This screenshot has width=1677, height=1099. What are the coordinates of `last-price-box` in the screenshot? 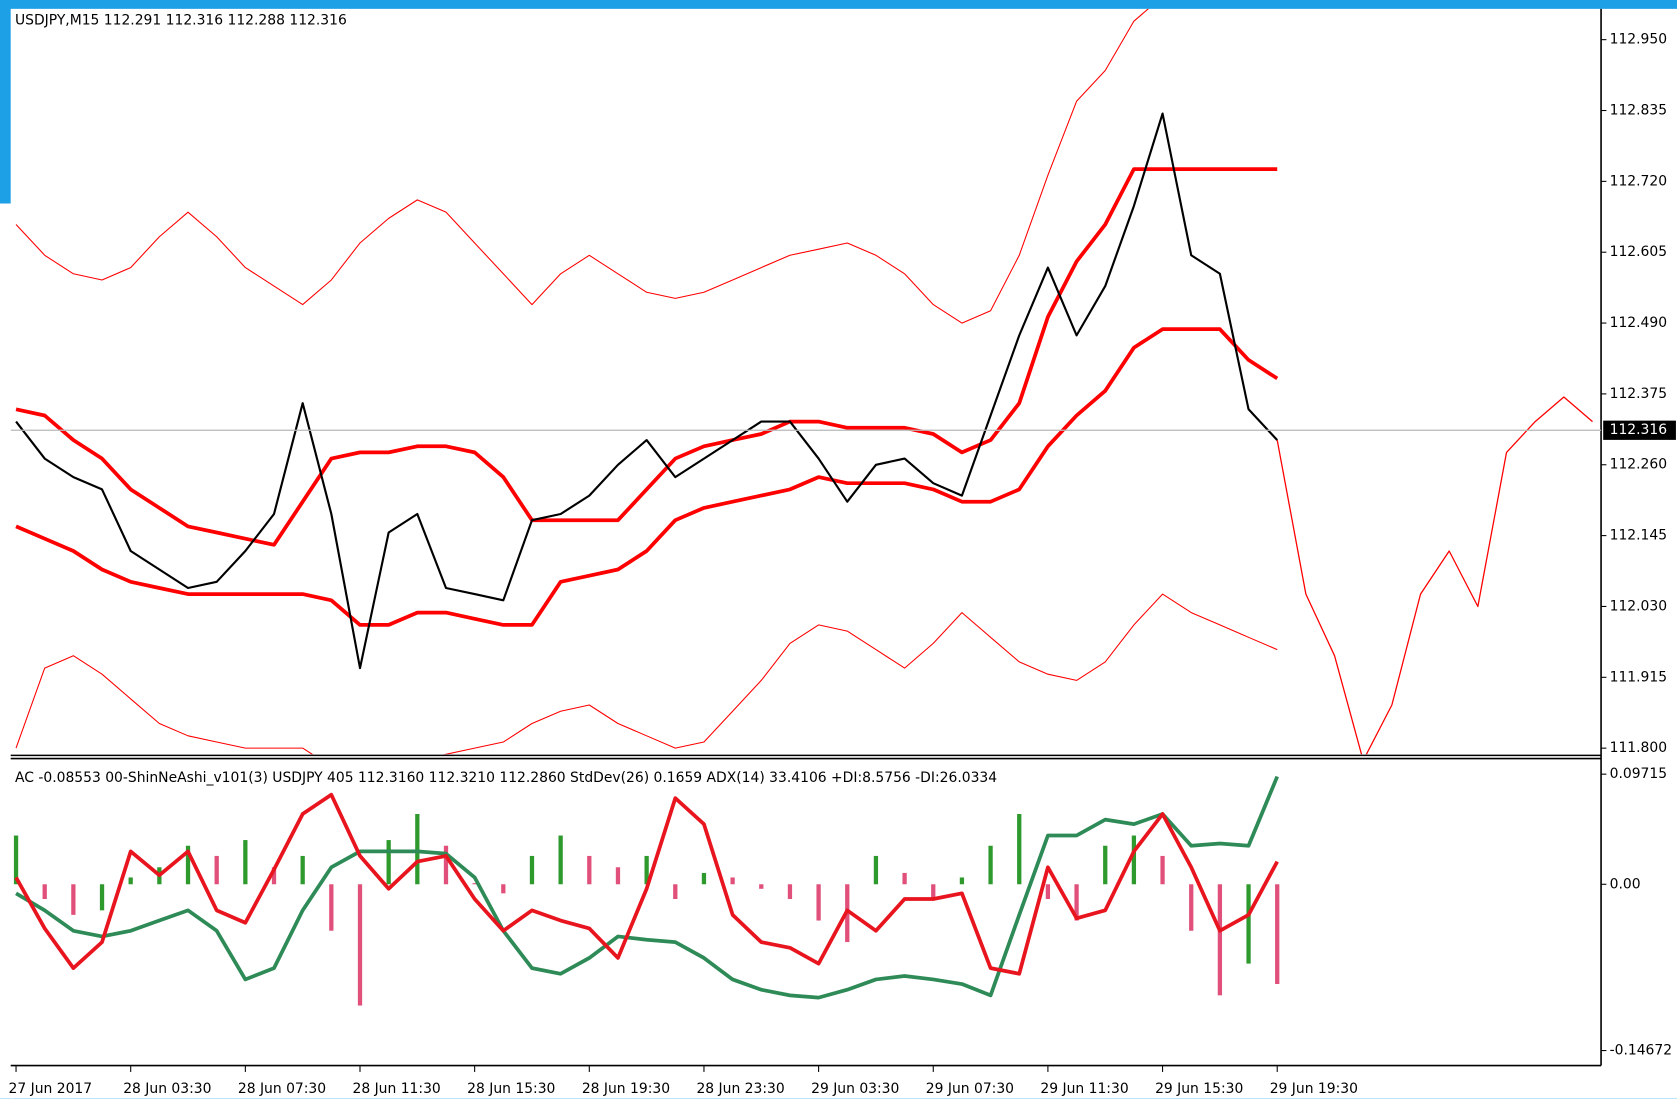 It's located at (1639, 430).